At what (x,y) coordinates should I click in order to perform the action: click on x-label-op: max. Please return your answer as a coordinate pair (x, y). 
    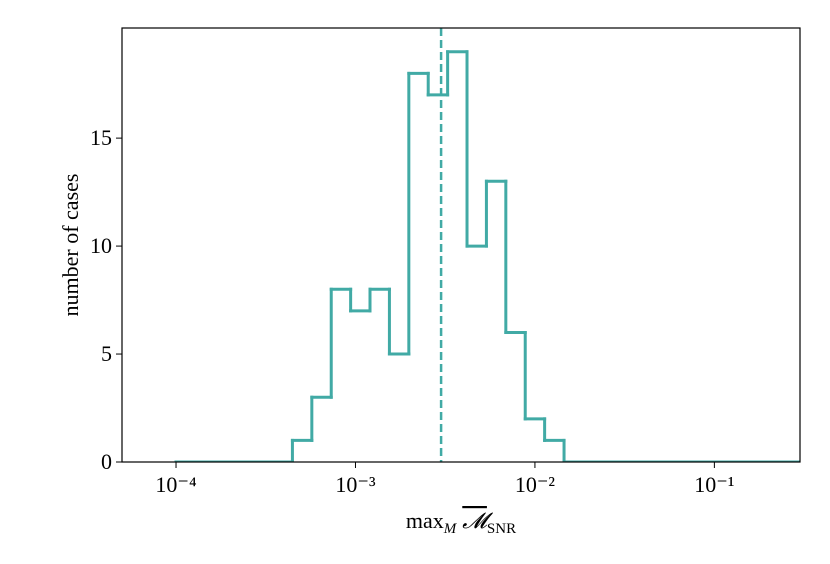
    Looking at the image, I should click on (425, 520).